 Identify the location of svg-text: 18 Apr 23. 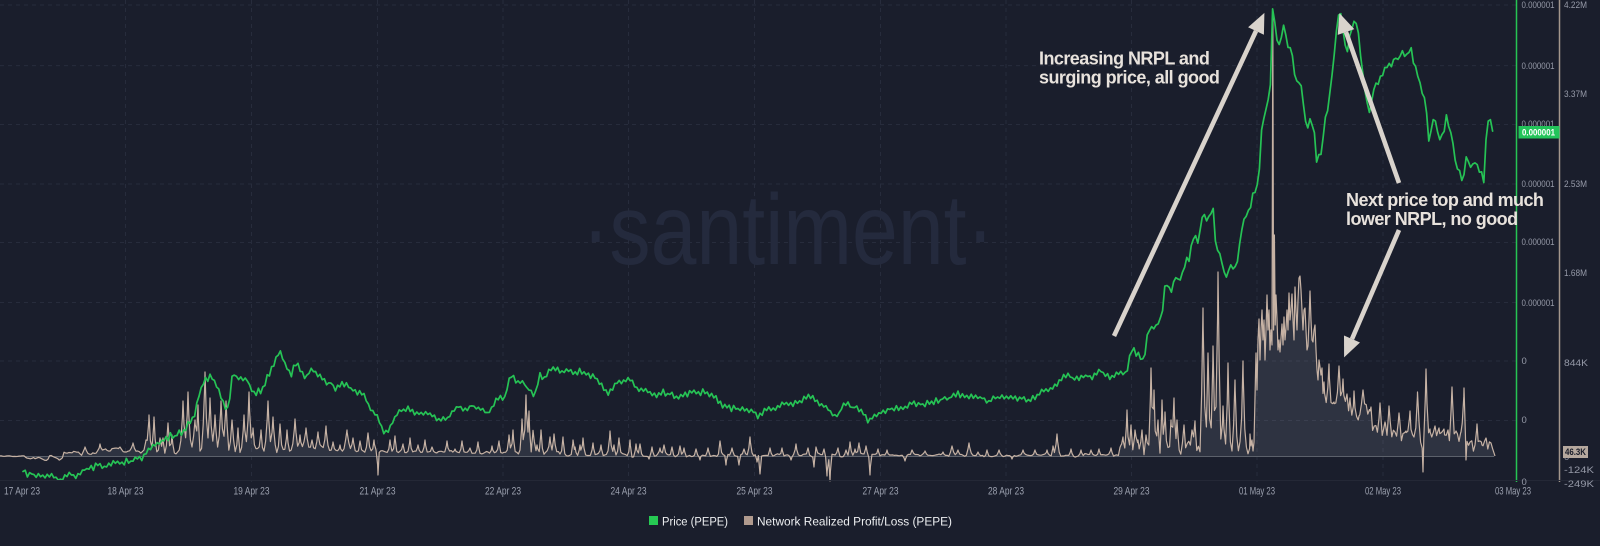
(126, 492).